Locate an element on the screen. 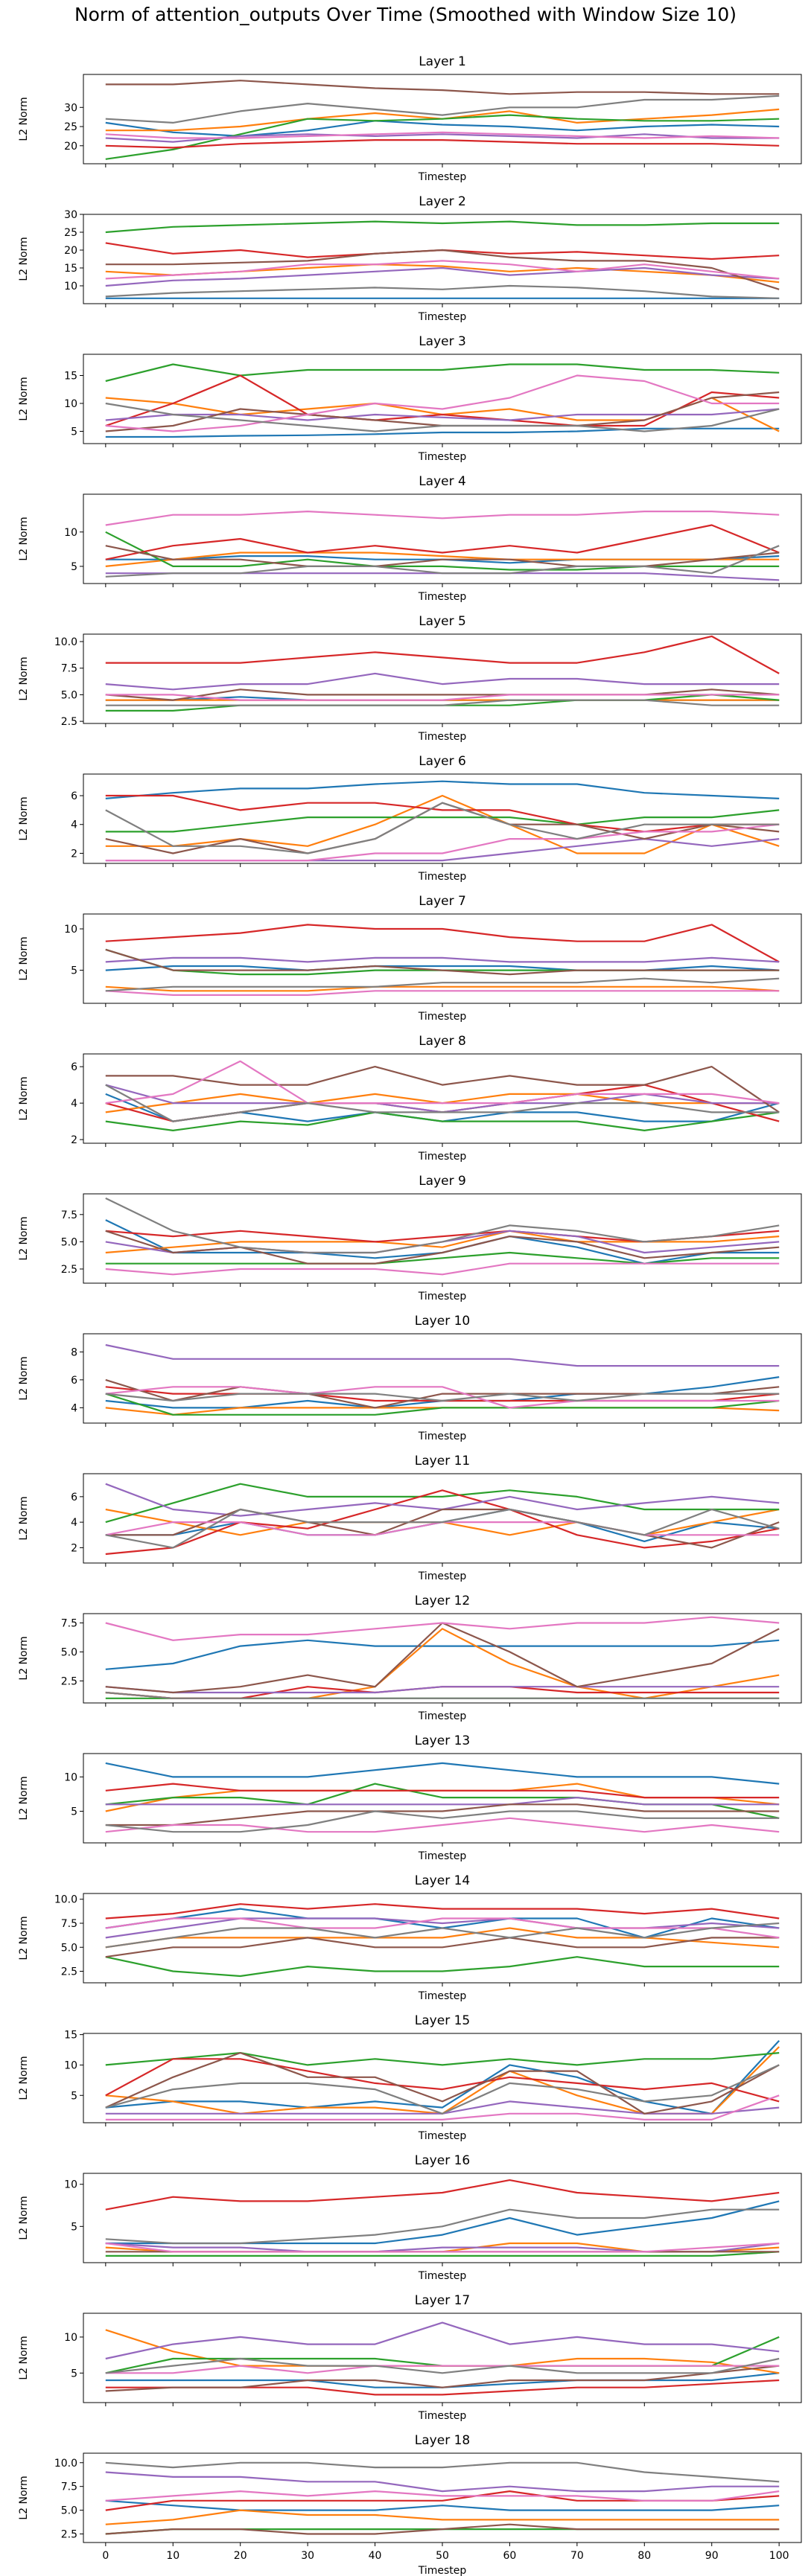  panel-title: Layer 10 is located at coordinates (442, 1321).